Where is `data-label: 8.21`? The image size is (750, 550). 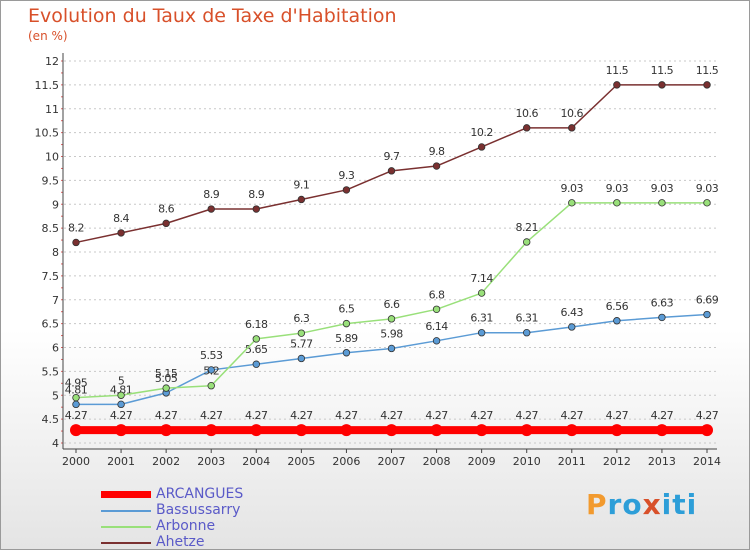 data-label: 8.21 is located at coordinates (526, 227).